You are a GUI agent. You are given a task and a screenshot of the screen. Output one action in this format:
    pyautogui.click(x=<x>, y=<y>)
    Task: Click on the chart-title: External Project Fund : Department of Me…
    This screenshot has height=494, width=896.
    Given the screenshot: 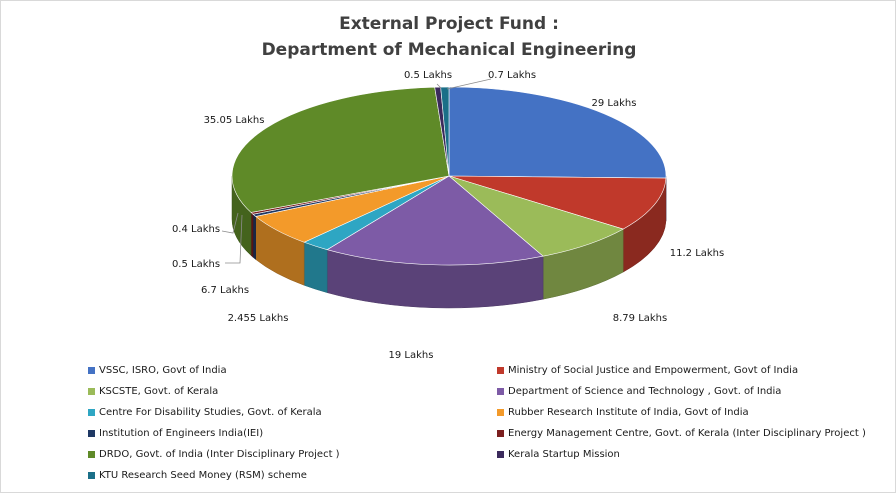 What is the action you would take?
    pyautogui.click(x=448, y=37)
    